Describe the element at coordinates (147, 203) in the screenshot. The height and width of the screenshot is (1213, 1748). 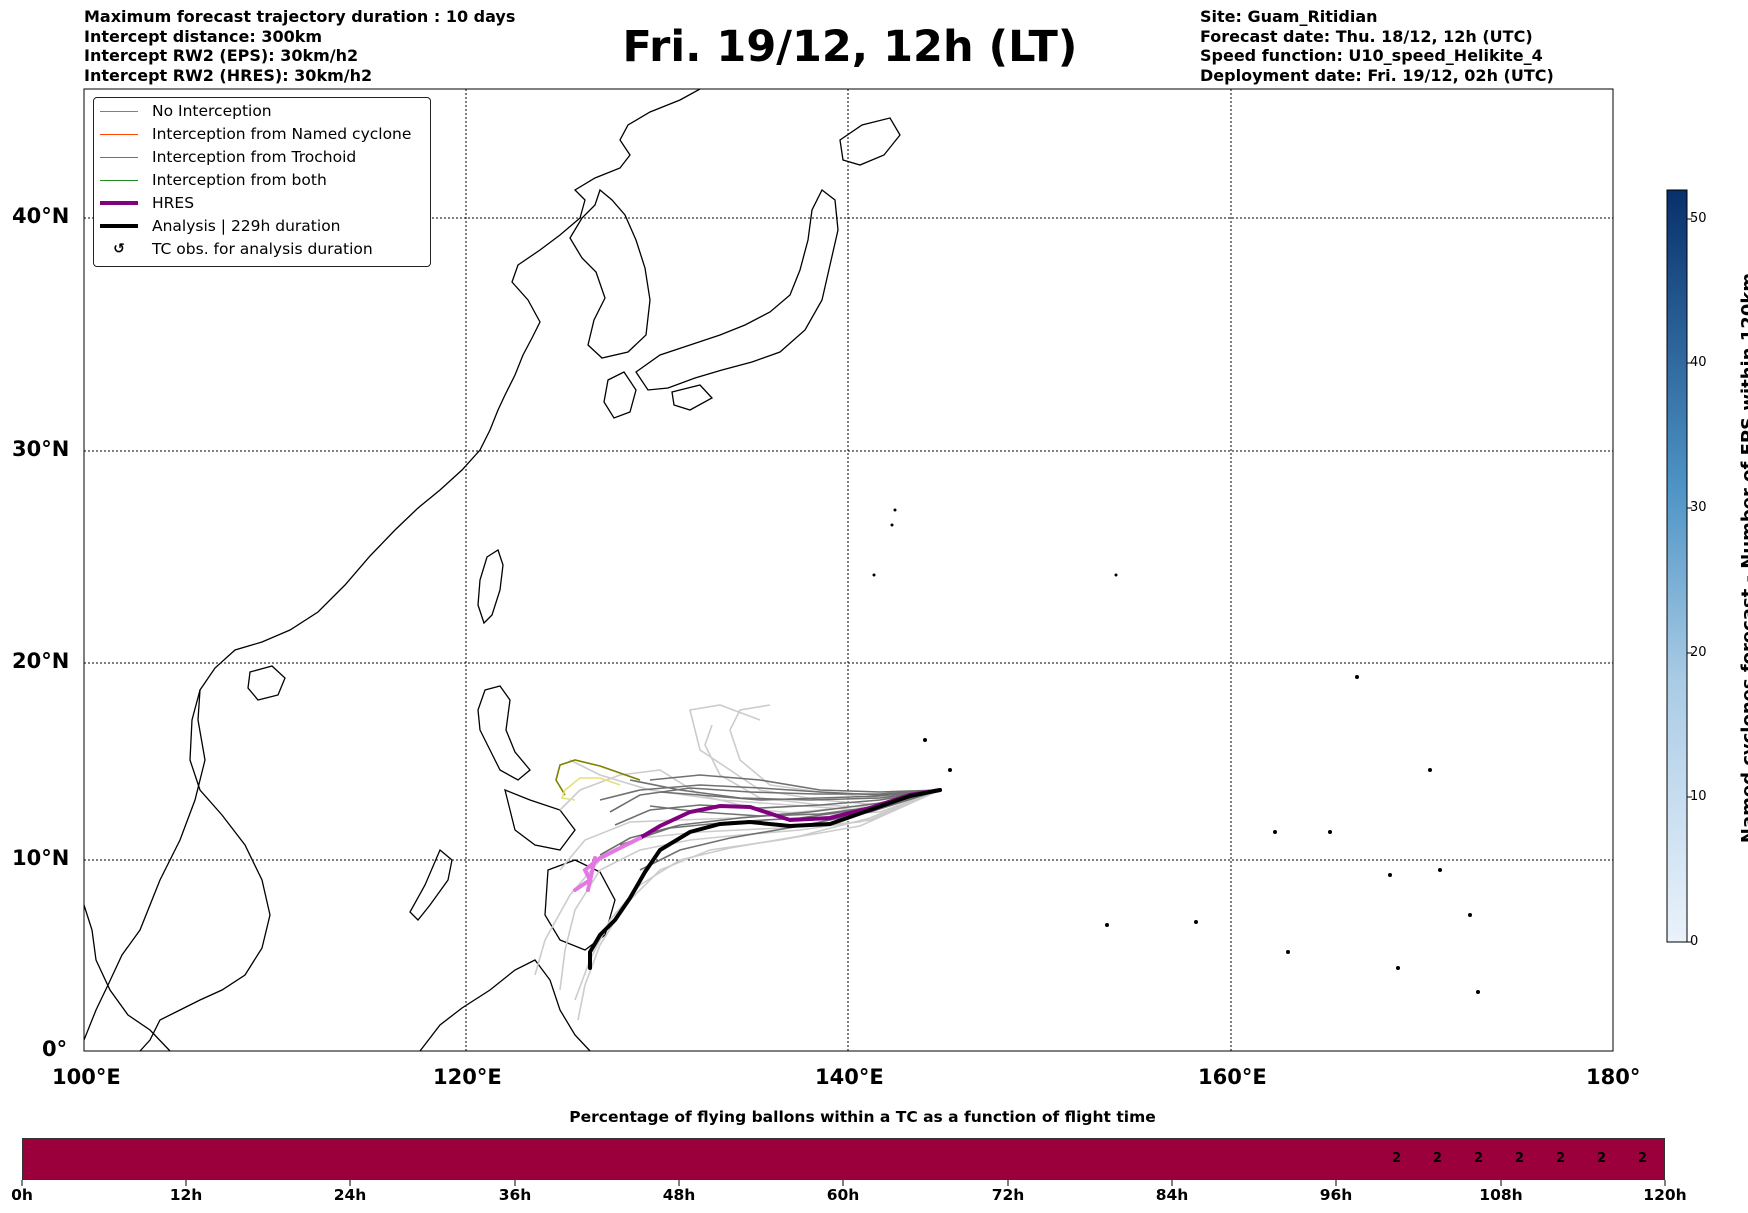
I see `legend-hres: HRES` at that location.